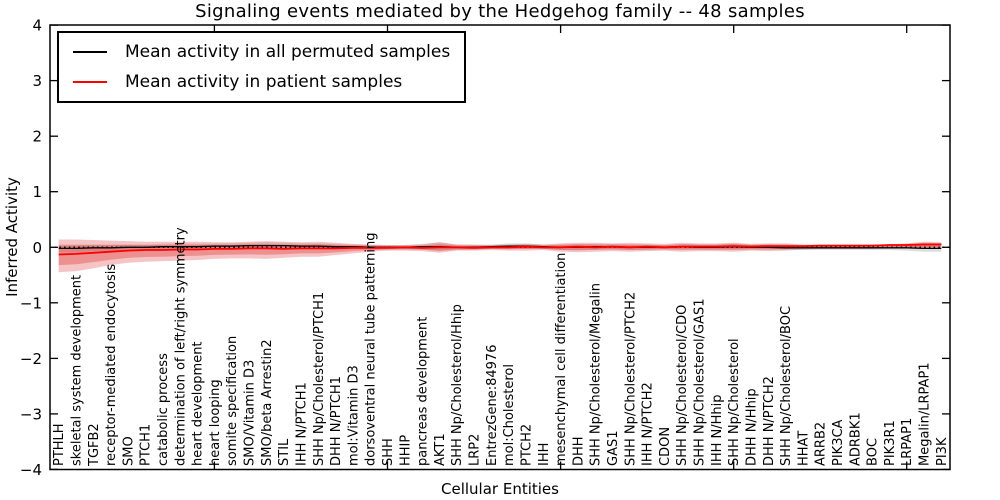 The height and width of the screenshot is (500, 1000). I want to click on x-tick-label: pancreas development, so click(423, 391).